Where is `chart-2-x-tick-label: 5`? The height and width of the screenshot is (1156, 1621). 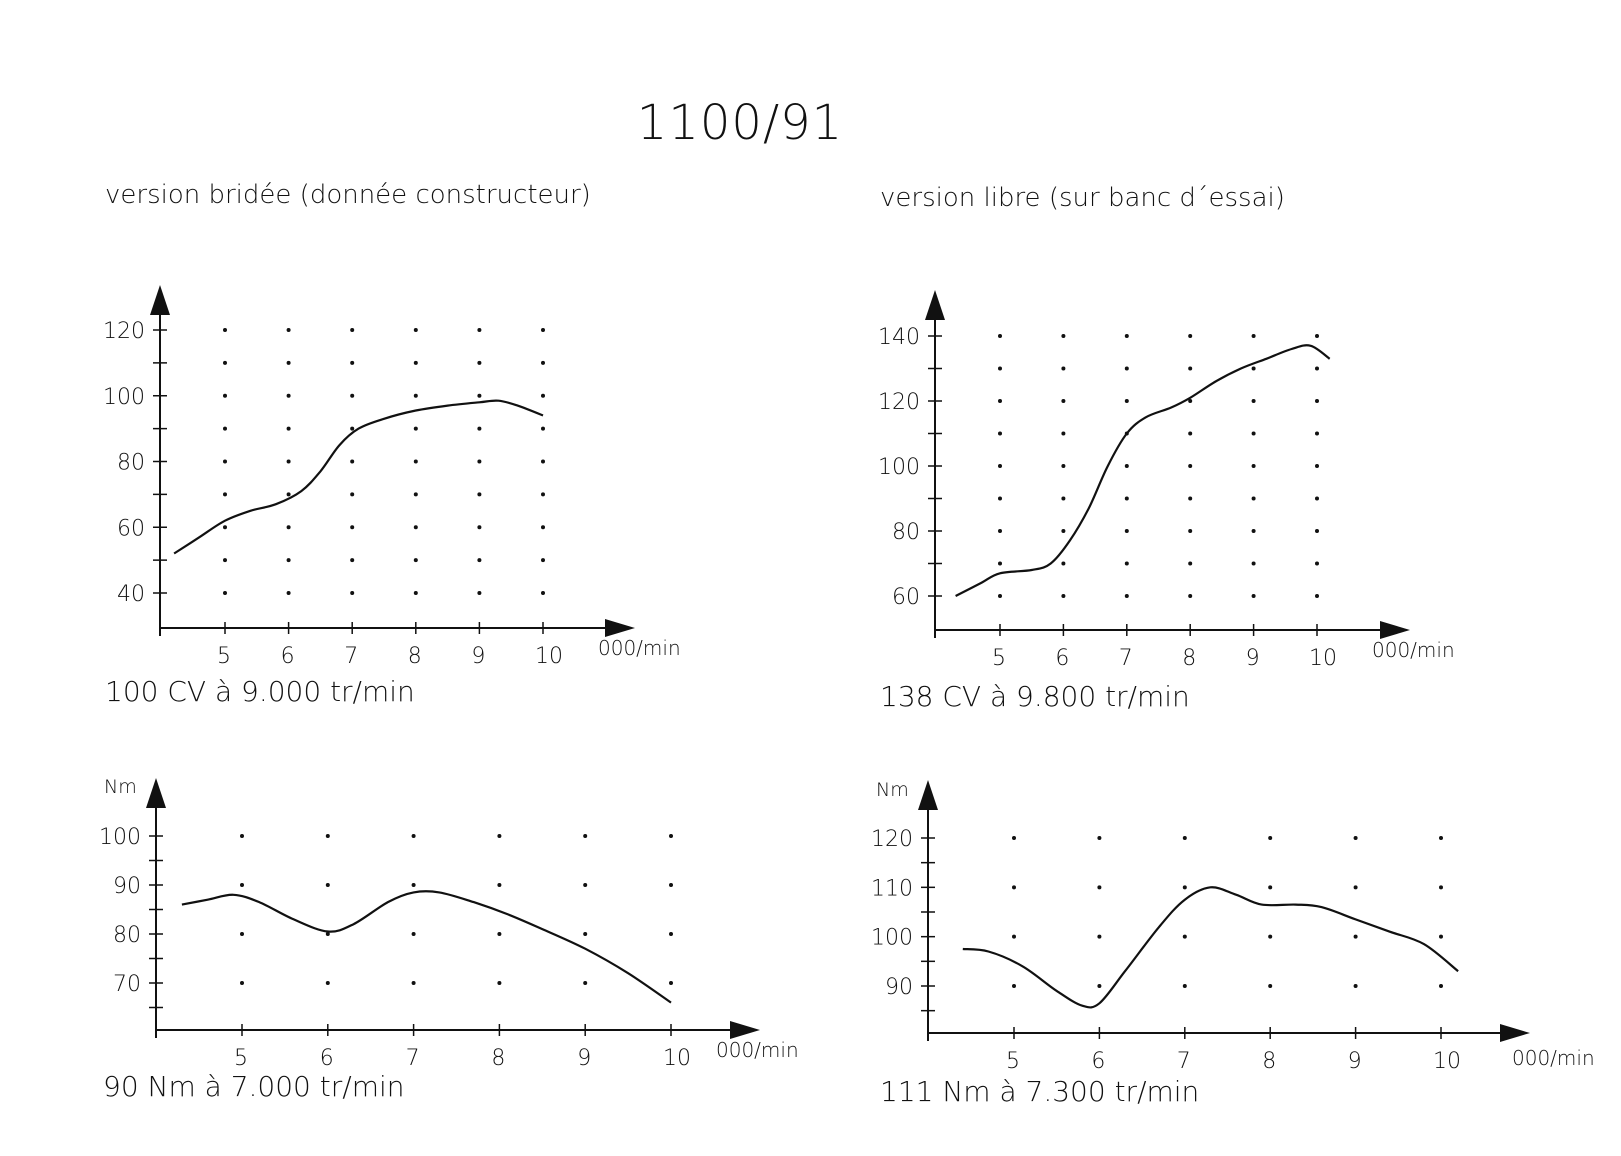
chart-2-x-tick-label: 5 is located at coordinates (999, 658).